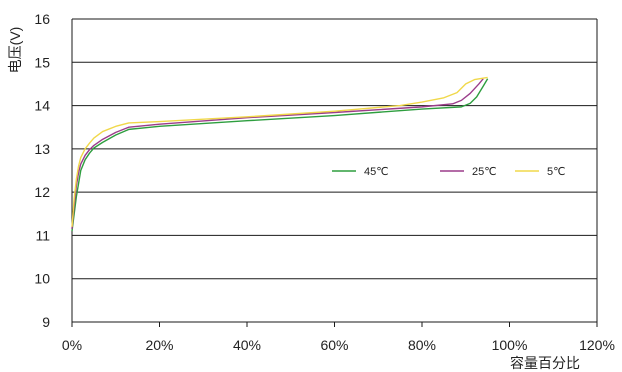 The image size is (622, 372). Describe the element at coordinates (376, 172) in the screenshot. I see `legend-label: 45℃` at that location.